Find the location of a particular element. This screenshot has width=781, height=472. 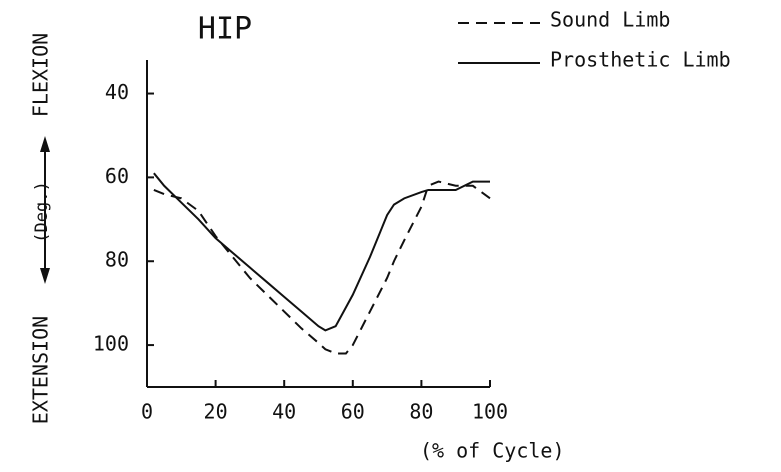

x-tick-label: 0 is located at coordinates (147, 412).